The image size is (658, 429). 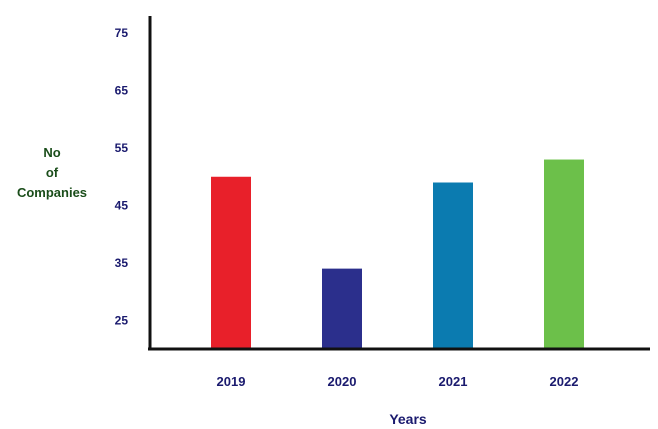 I want to click on x-tick-label-2019: 2019, so click(x=231, y=381).